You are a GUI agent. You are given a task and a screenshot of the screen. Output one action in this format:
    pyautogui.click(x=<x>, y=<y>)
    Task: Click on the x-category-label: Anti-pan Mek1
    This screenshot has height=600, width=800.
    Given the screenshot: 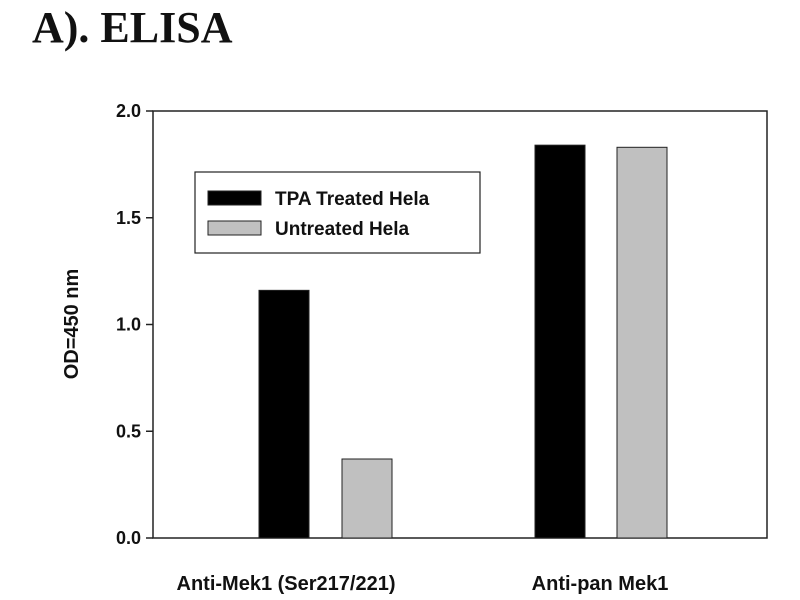 What is the action you would take?
    pyautogui.click(x=600, y=584)
    